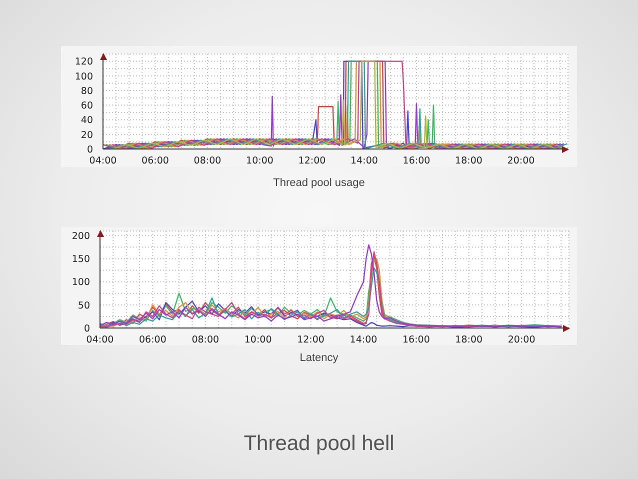  I want to click on y-tick-label: 40, so click(86, 120).